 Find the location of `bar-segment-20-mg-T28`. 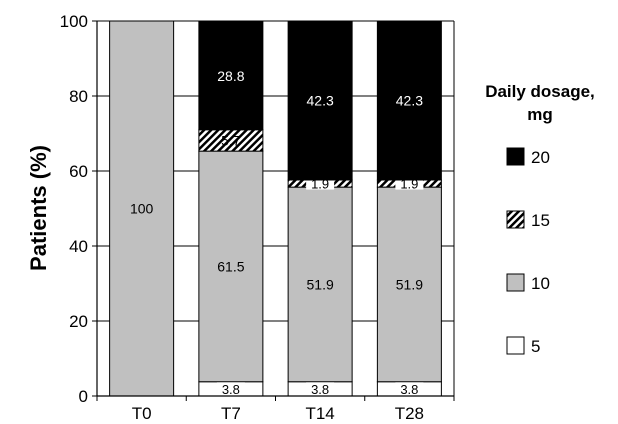

bar-segment-20-mg-T28 is located at coordinates (409, 100).